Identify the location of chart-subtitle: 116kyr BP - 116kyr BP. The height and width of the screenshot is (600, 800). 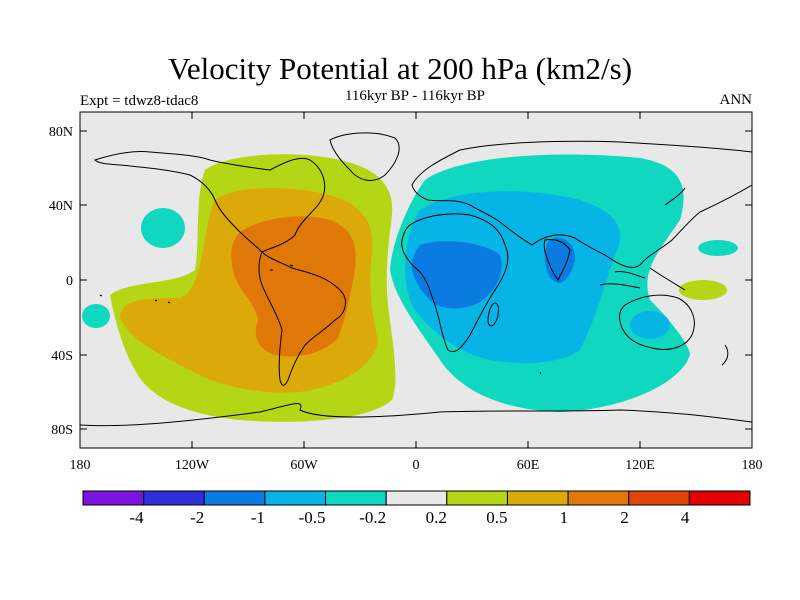
(414, 96).